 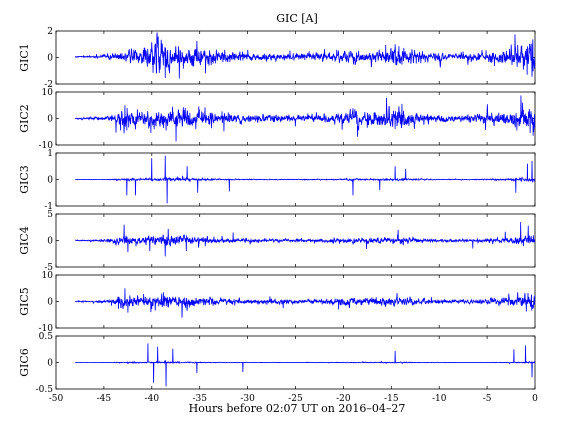 I want to click on panel-gic5: -10 0 10 GIC5, so click(x=277, y=302).